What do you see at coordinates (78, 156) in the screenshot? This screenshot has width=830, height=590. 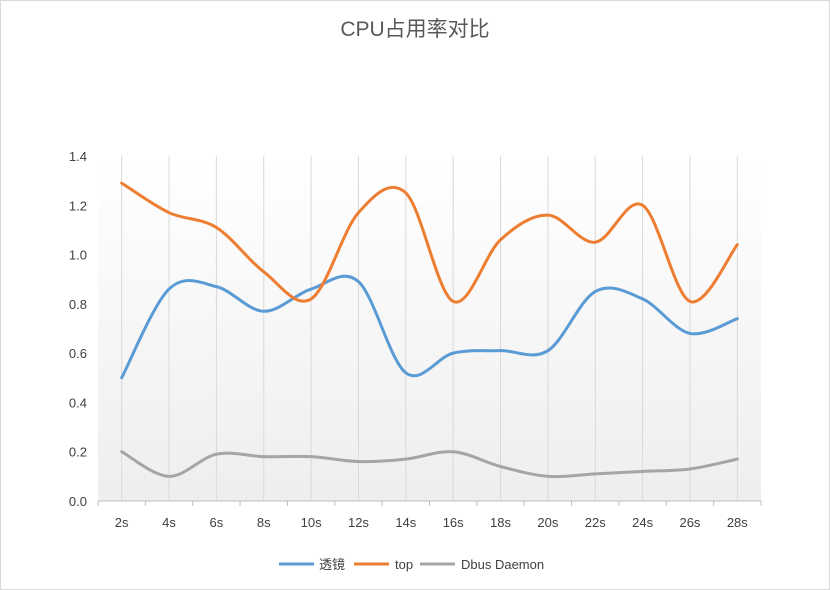 I see `y-tick-label: 1.4` at bounding box center [78, 156].